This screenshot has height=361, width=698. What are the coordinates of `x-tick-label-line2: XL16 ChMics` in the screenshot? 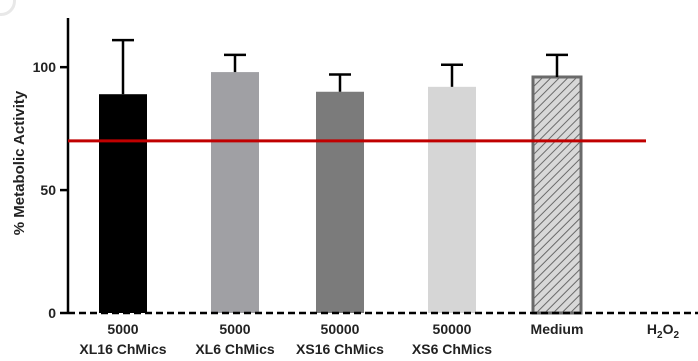 It's located at (122, 349).